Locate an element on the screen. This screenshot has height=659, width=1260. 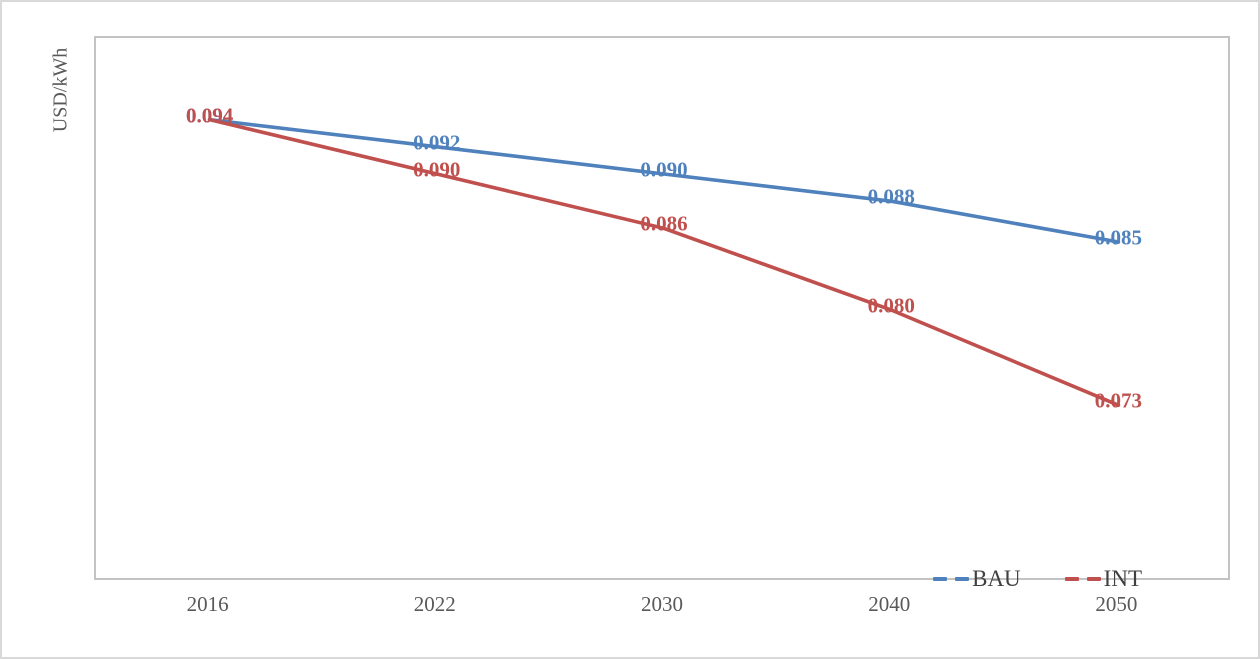
legend-item-int: INT is located at coordinates (1103, 578).